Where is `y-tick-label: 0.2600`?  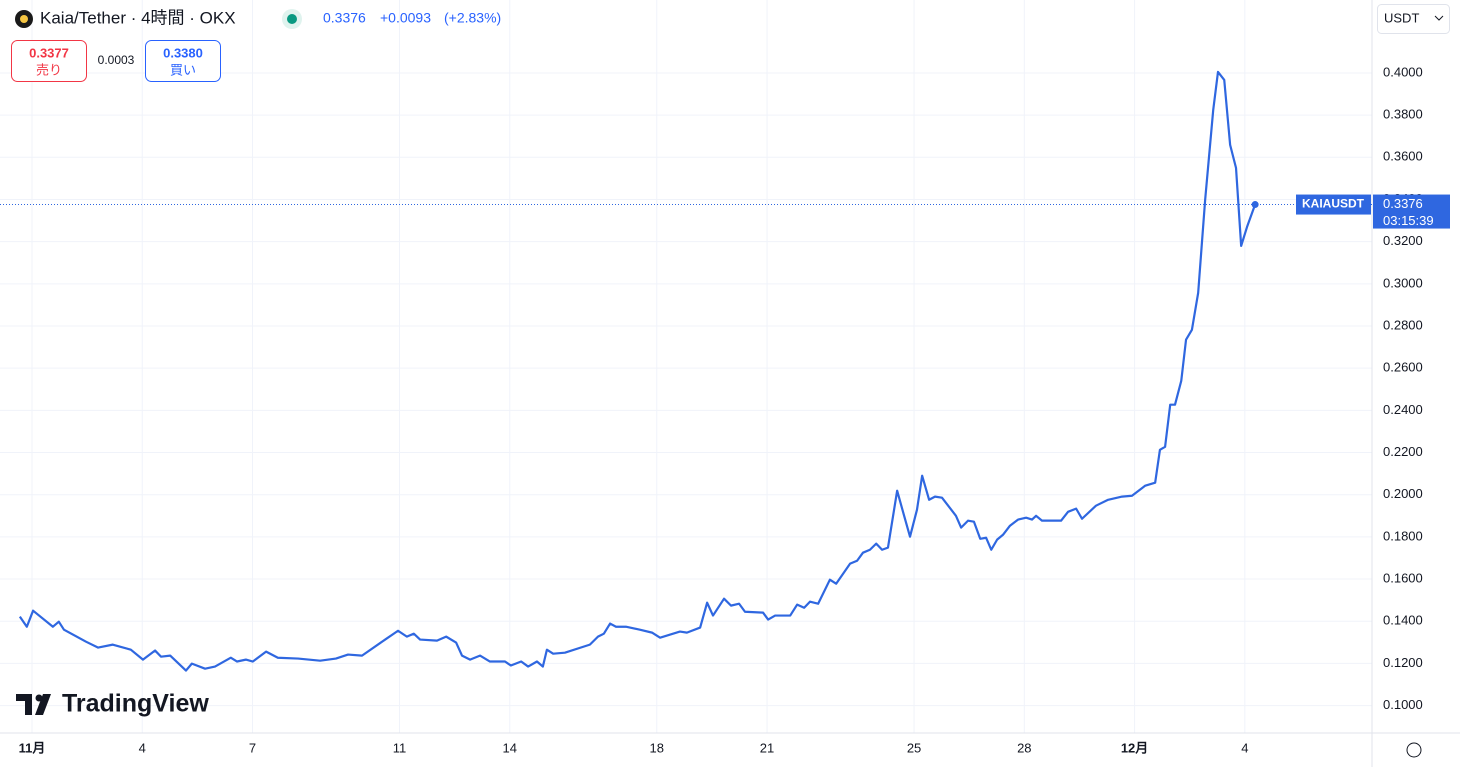
y-tick-label: 0.2600 is located at coordinates (1403, 367).